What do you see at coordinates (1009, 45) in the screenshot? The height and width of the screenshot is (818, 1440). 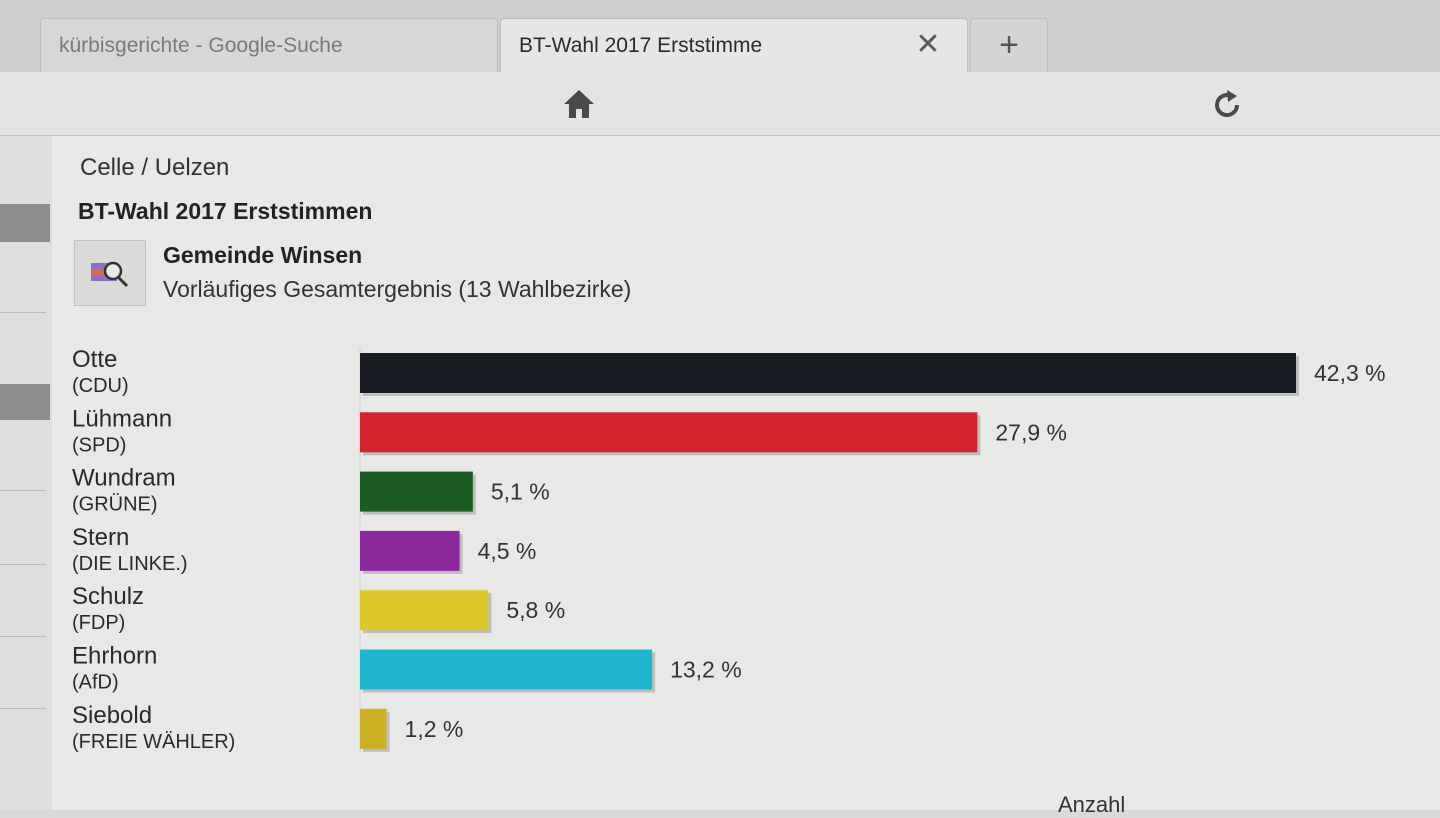 I see `new-tab-button: +` at bounding box center [1009, 45].